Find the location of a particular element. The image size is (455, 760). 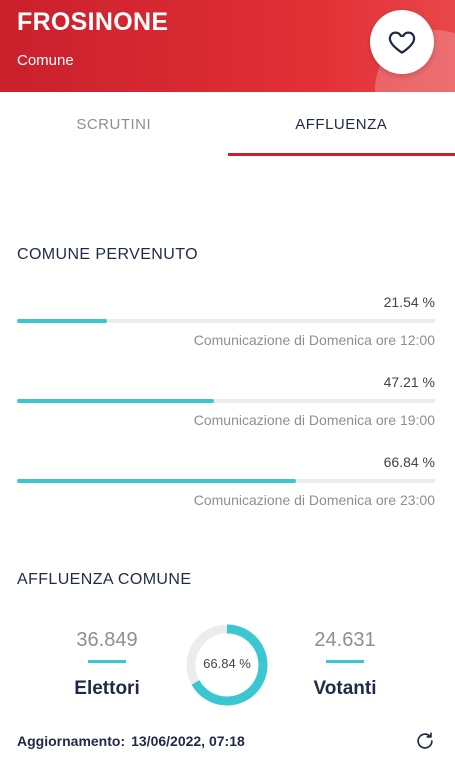

last-update: Aggiornamento: 13/06/2022, 07:18 is located at coordinates (131, 741).